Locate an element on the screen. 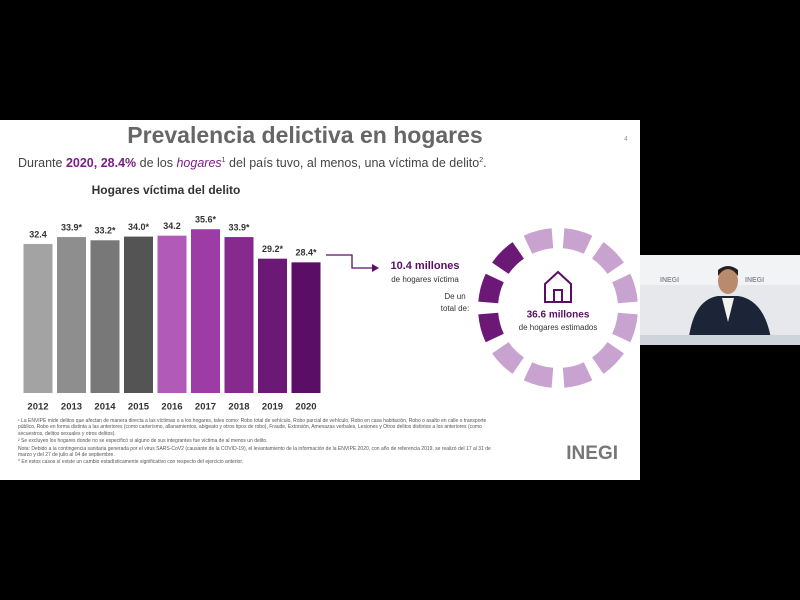 This screenshot has height=600, width=800. subtitle-text: Durante is located at coordinates (42, 163).